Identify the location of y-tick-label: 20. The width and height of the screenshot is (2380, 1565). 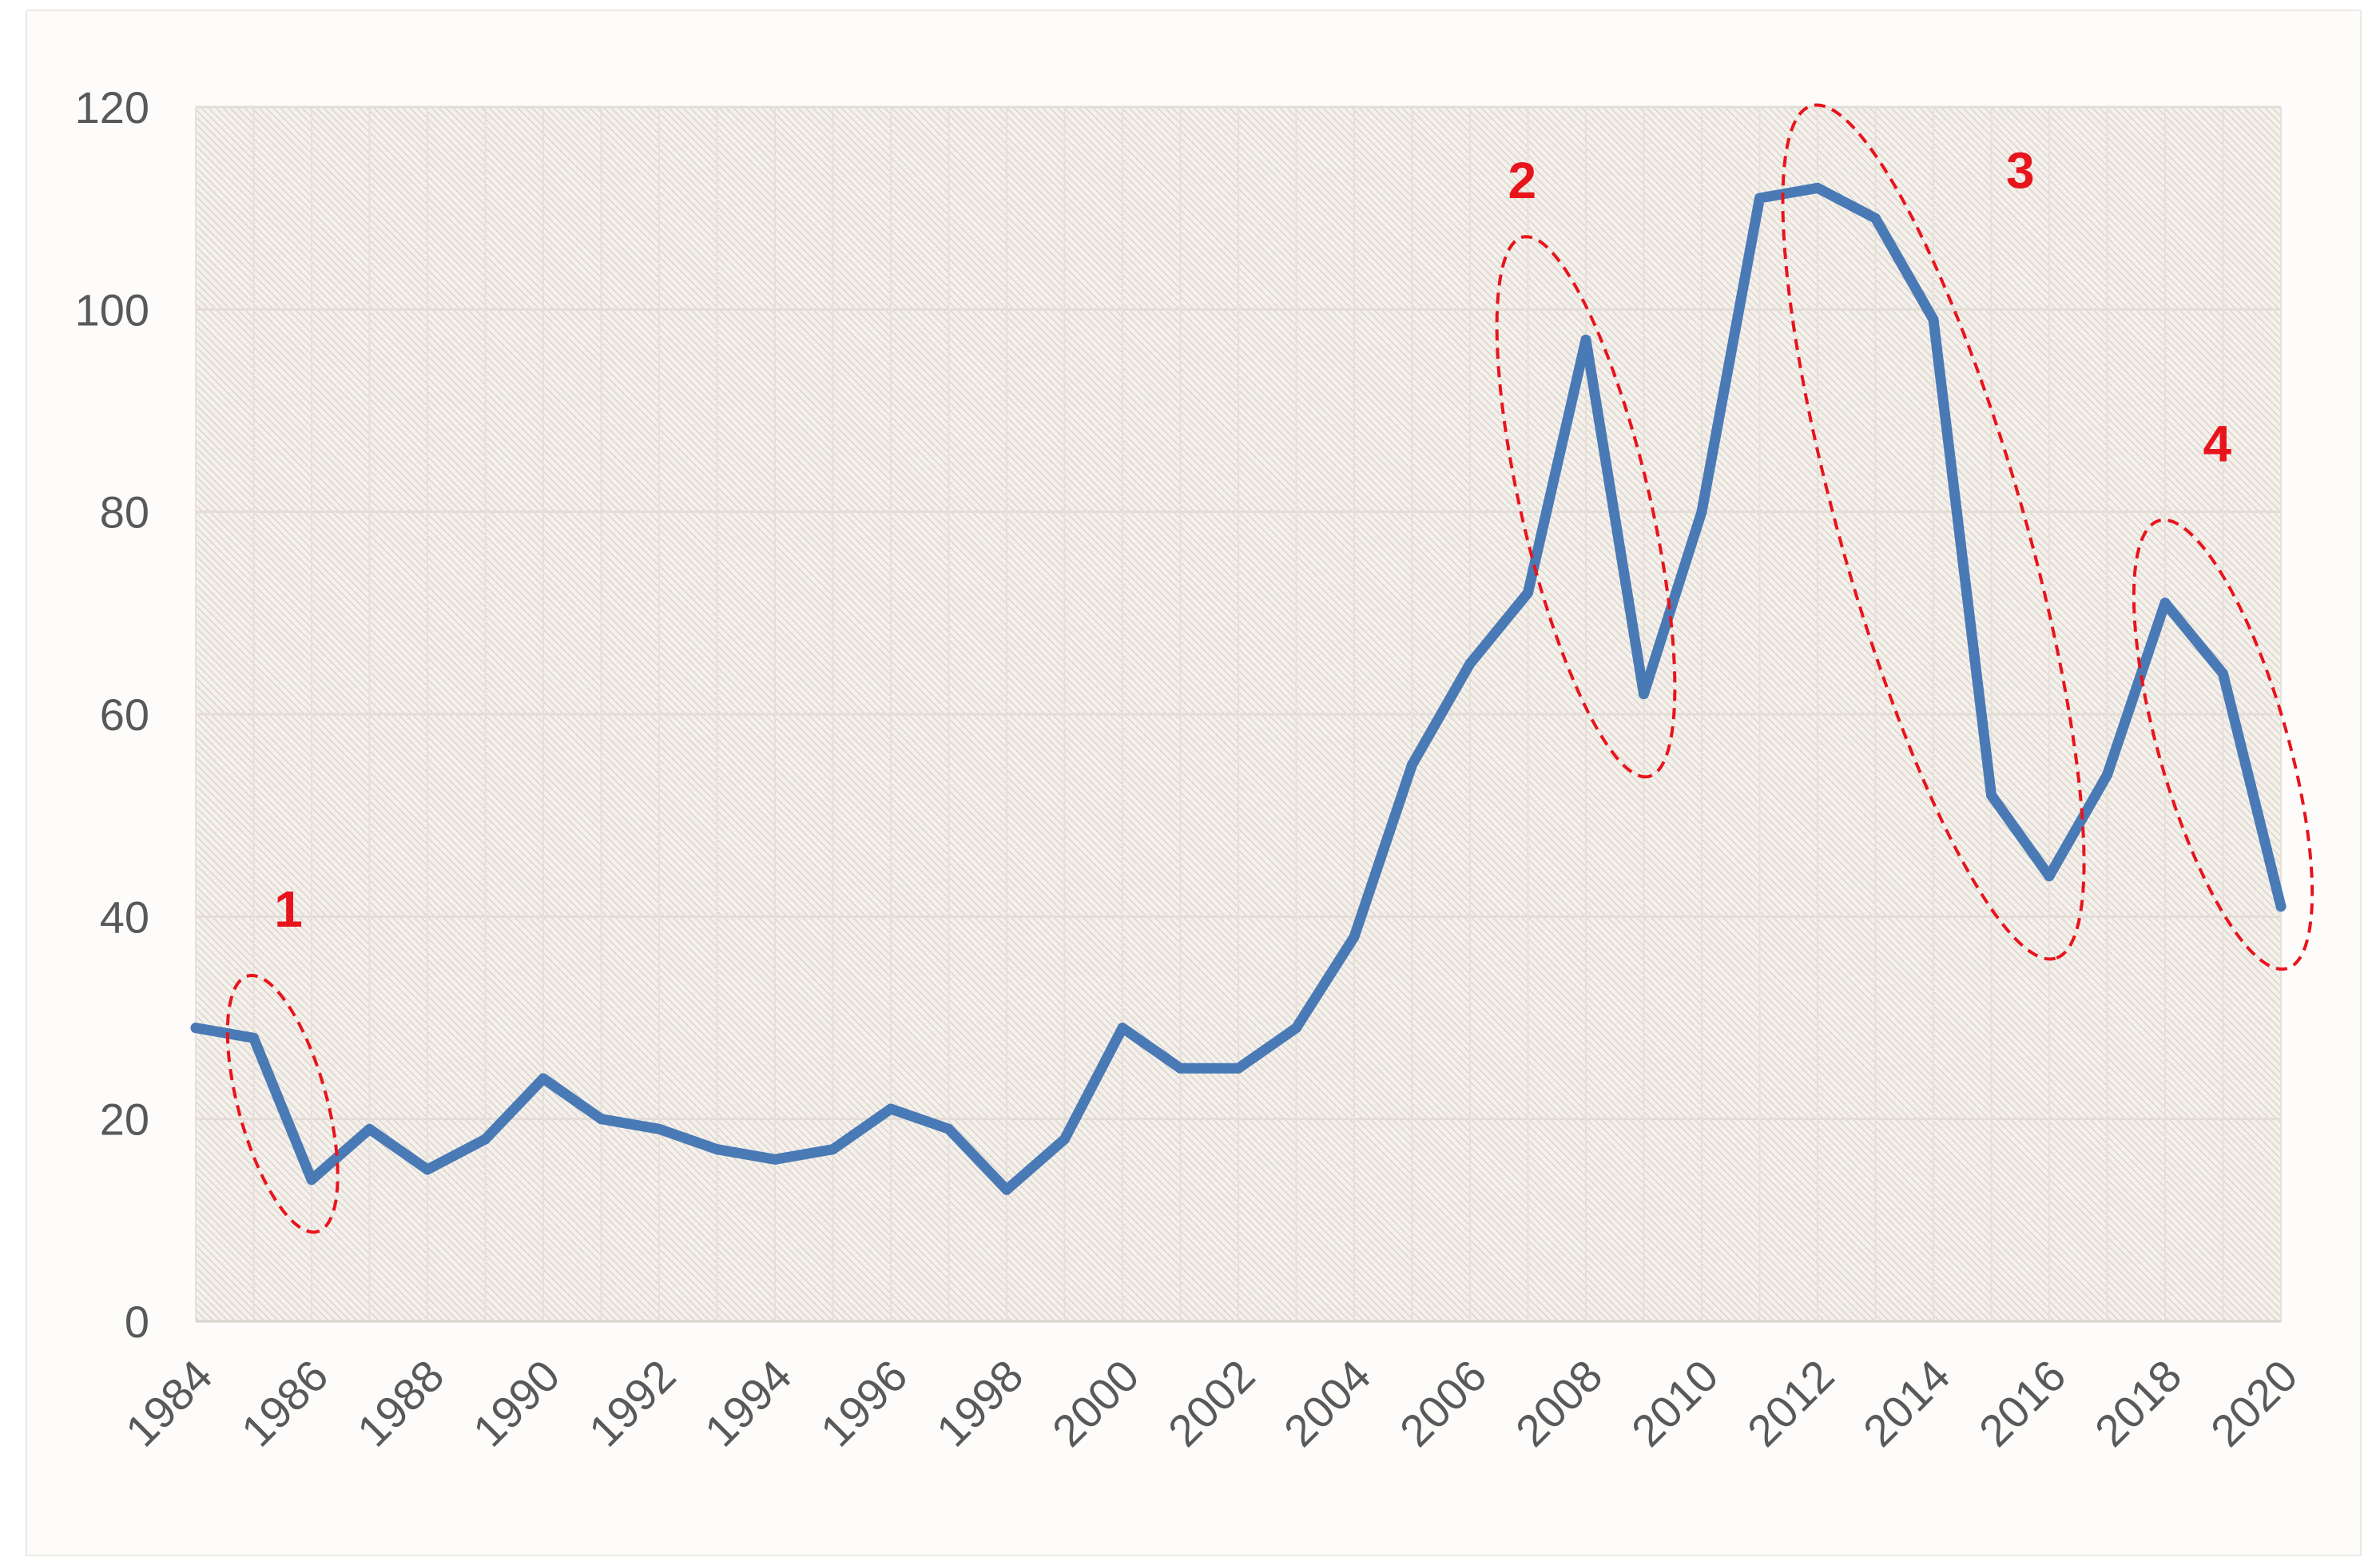
(124, 1119).